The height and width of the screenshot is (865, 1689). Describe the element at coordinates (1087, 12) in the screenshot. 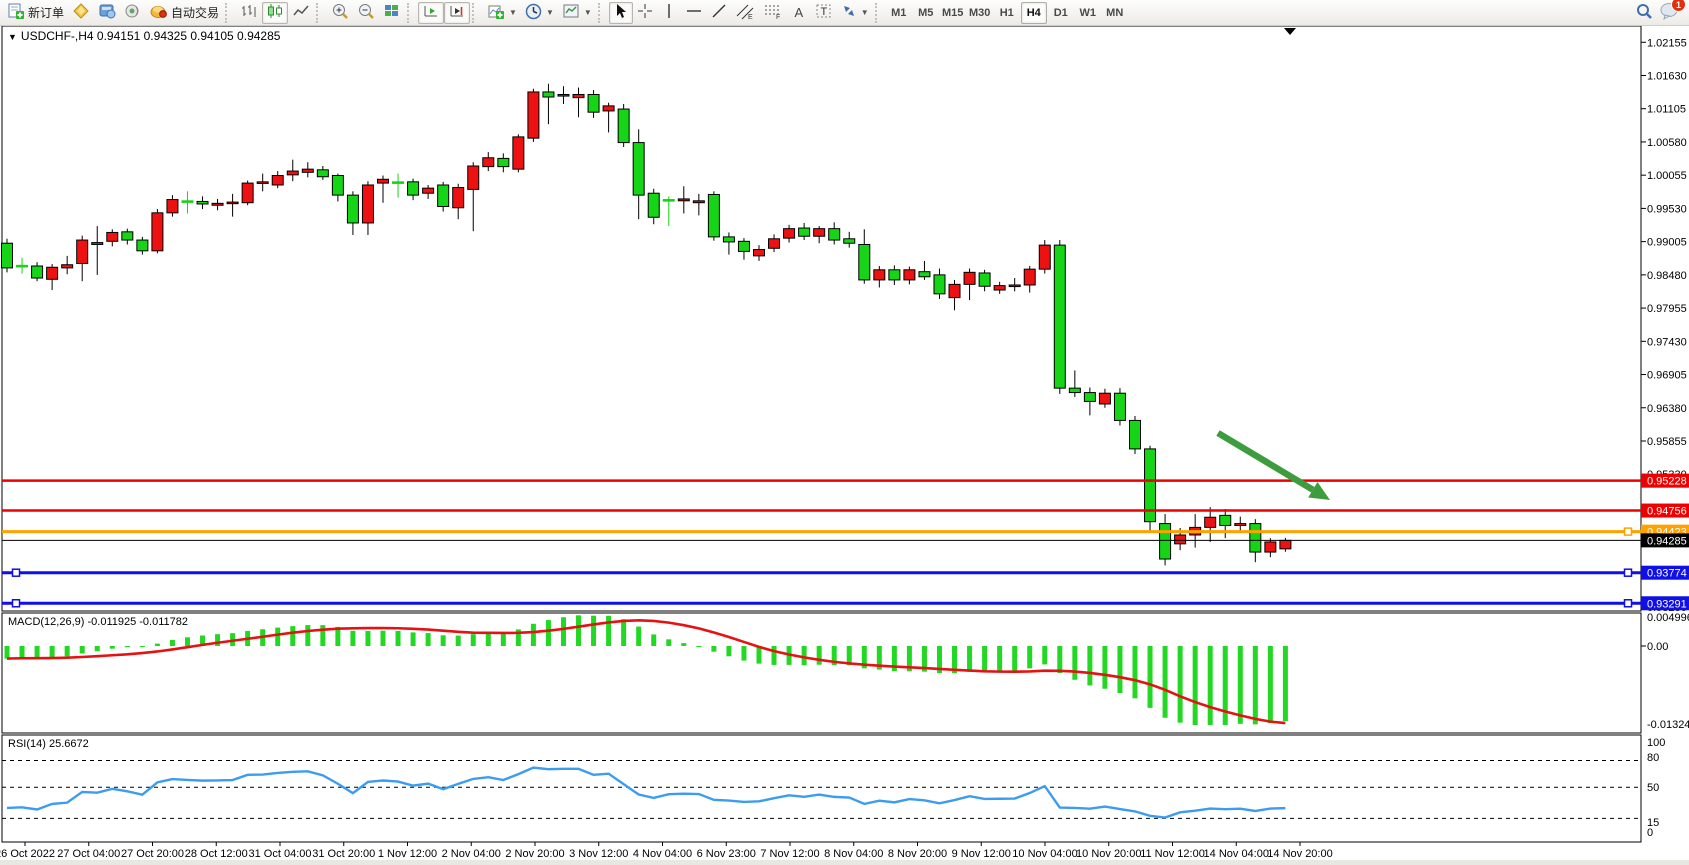

I see `timeframe-w1-button: W1` at that location.